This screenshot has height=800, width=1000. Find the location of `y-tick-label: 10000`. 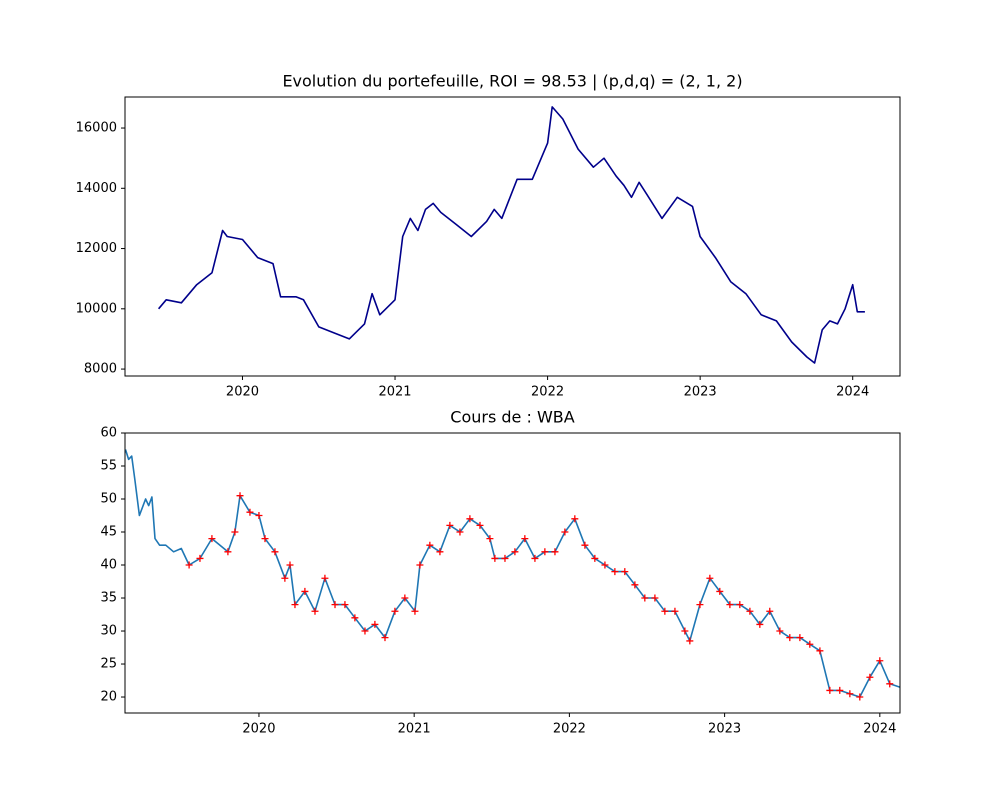

y-tick-label: 10000 is located at coordinates (96, 308).